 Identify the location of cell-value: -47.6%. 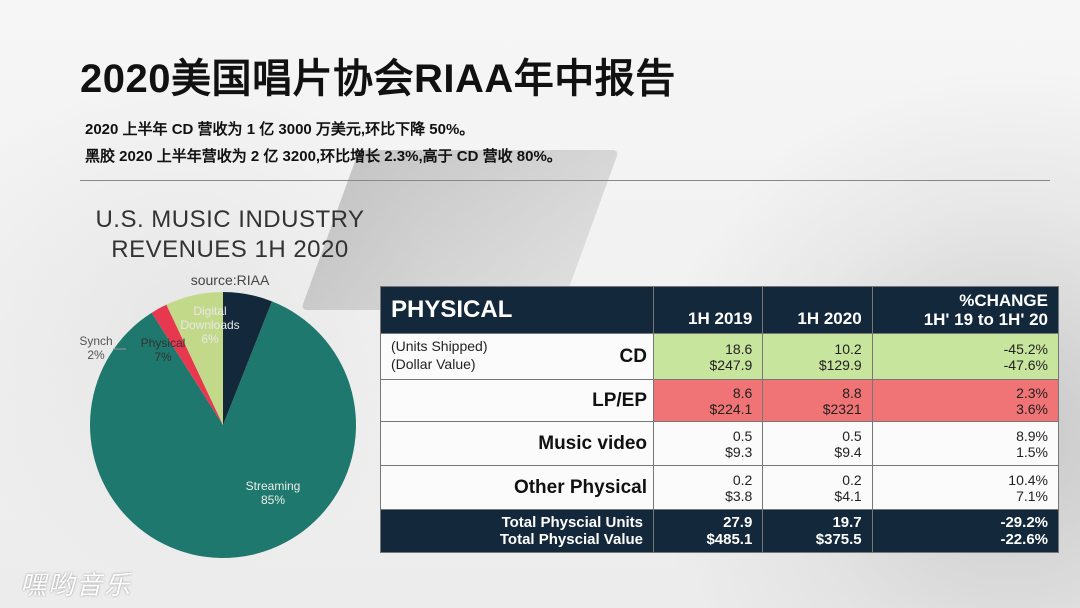
(1025, 364).